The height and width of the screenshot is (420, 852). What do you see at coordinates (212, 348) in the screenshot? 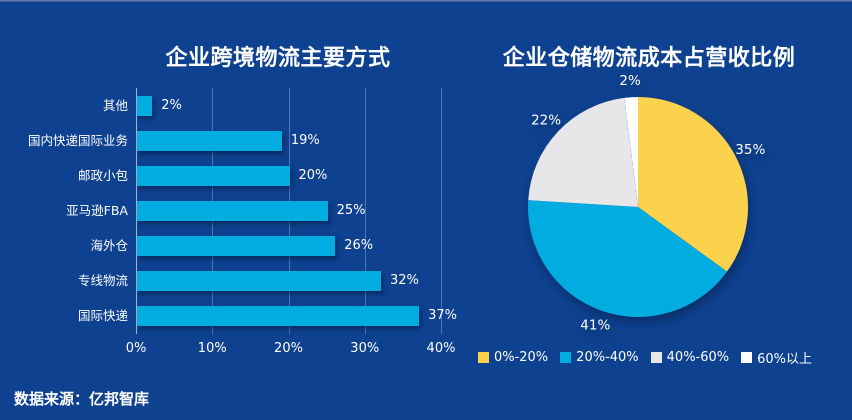
I see `x-axis-tick: 10%` at bounding box center [212, 348].